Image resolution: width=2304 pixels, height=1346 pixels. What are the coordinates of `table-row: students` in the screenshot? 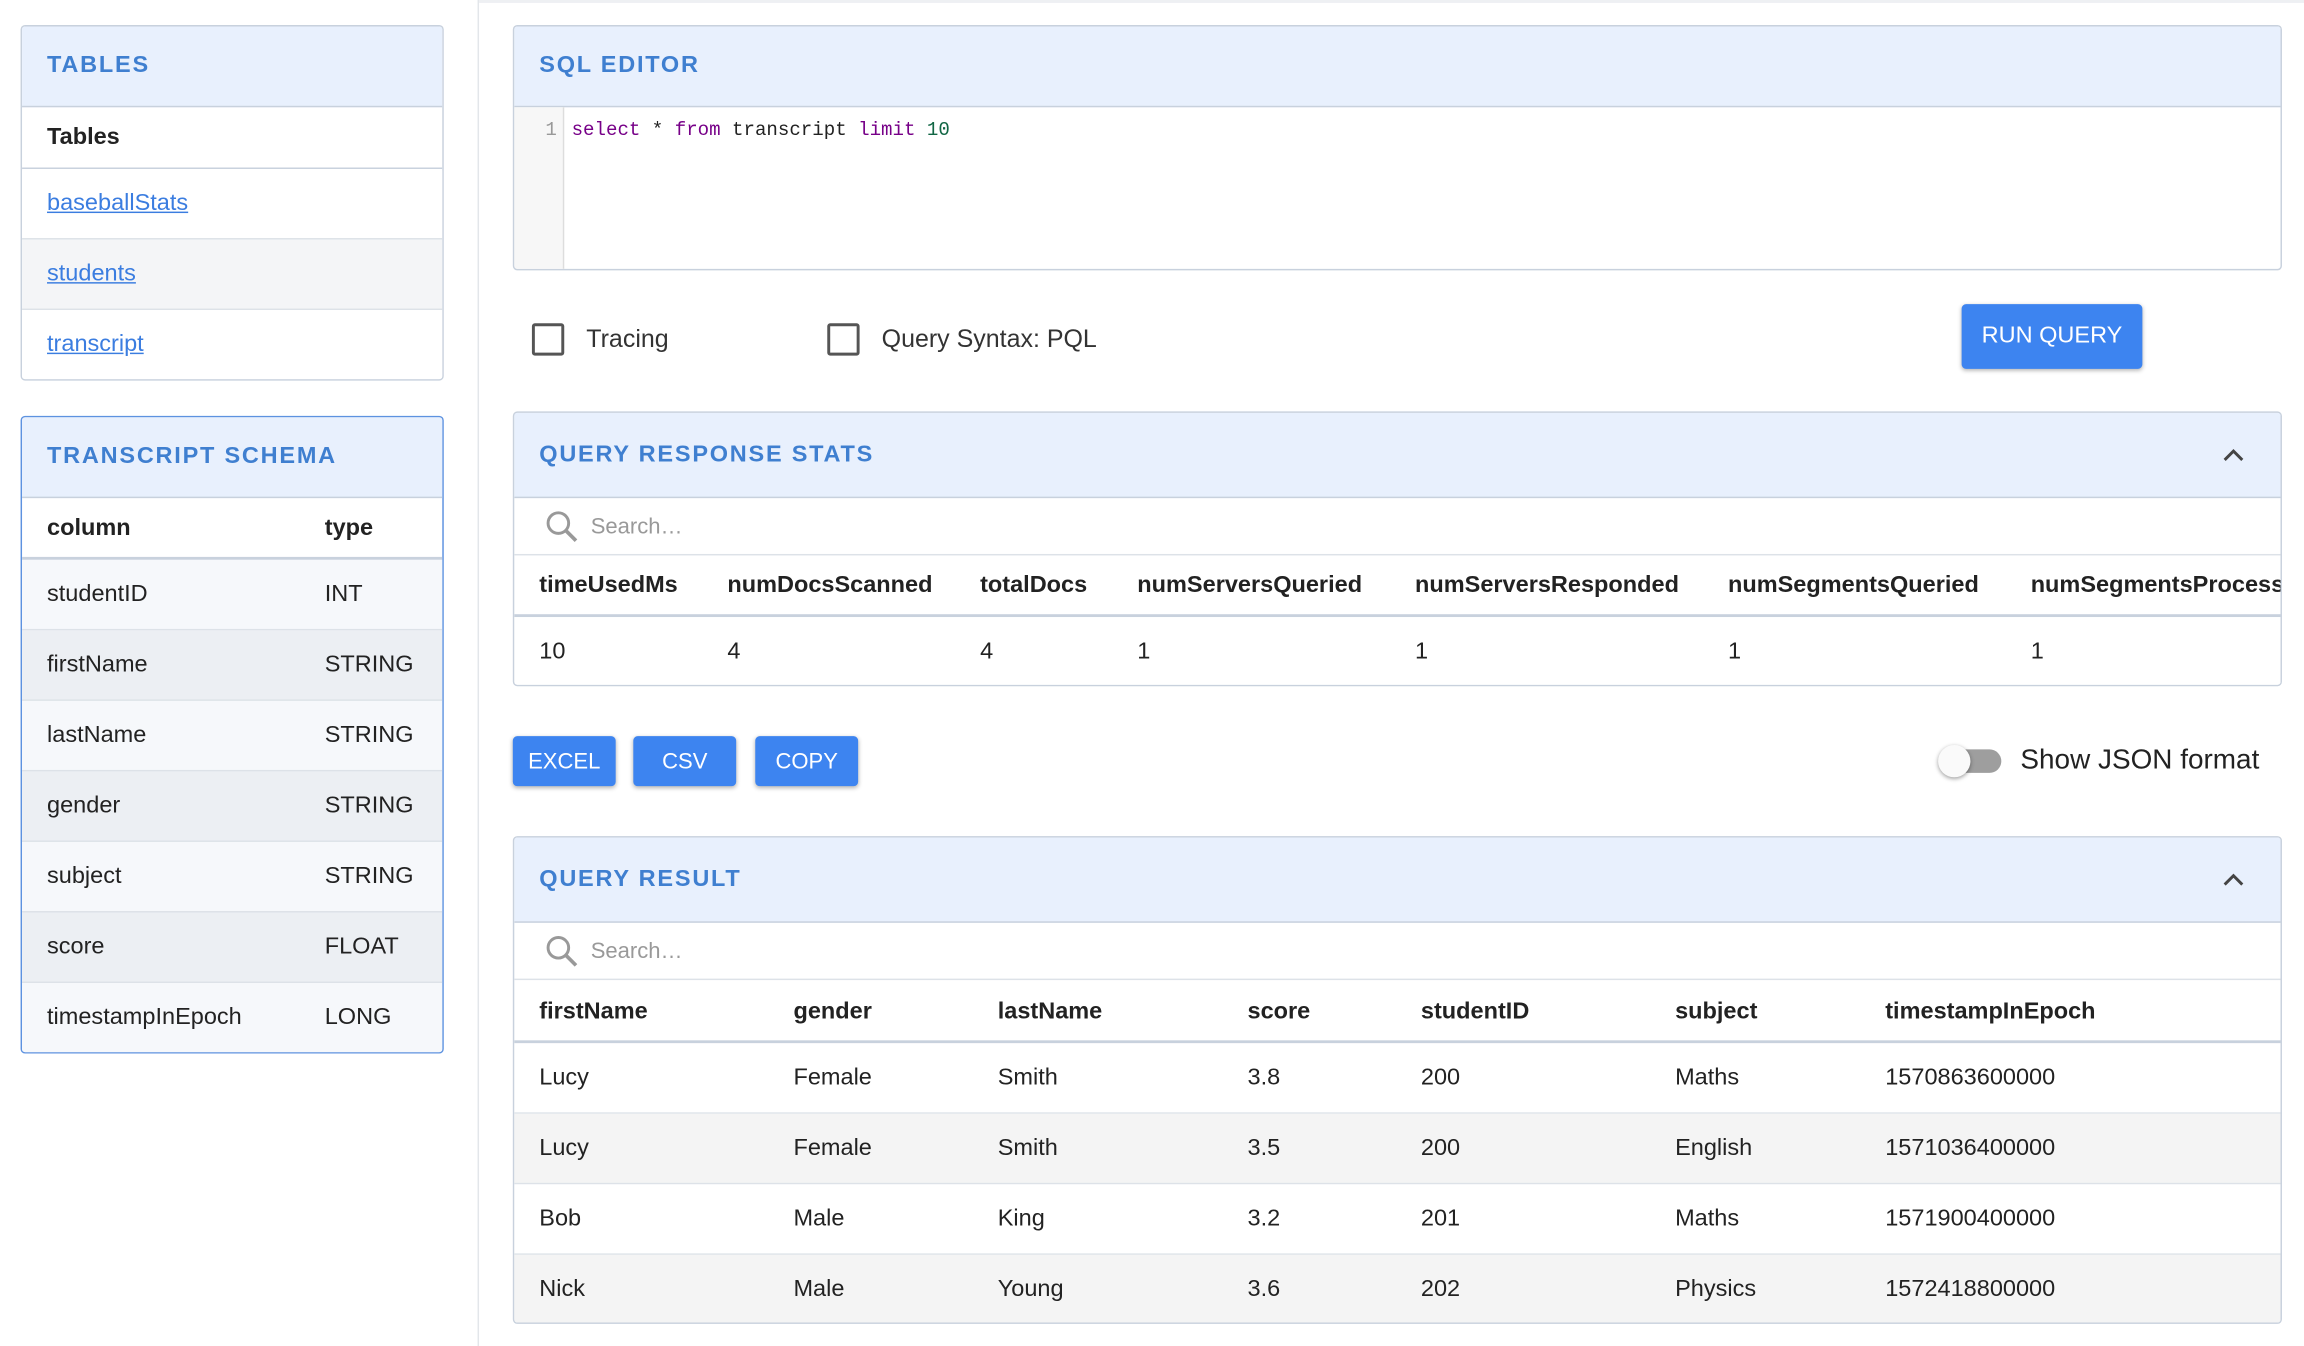 It's located at (232, 275).